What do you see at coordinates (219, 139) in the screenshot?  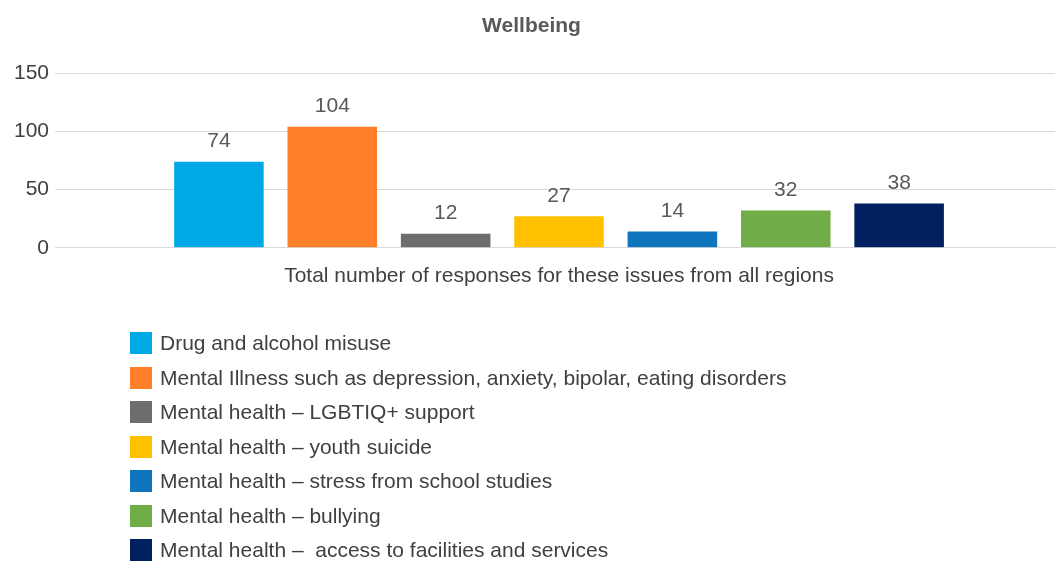 I see `data-label: 74` at bounding box center [219, 139].